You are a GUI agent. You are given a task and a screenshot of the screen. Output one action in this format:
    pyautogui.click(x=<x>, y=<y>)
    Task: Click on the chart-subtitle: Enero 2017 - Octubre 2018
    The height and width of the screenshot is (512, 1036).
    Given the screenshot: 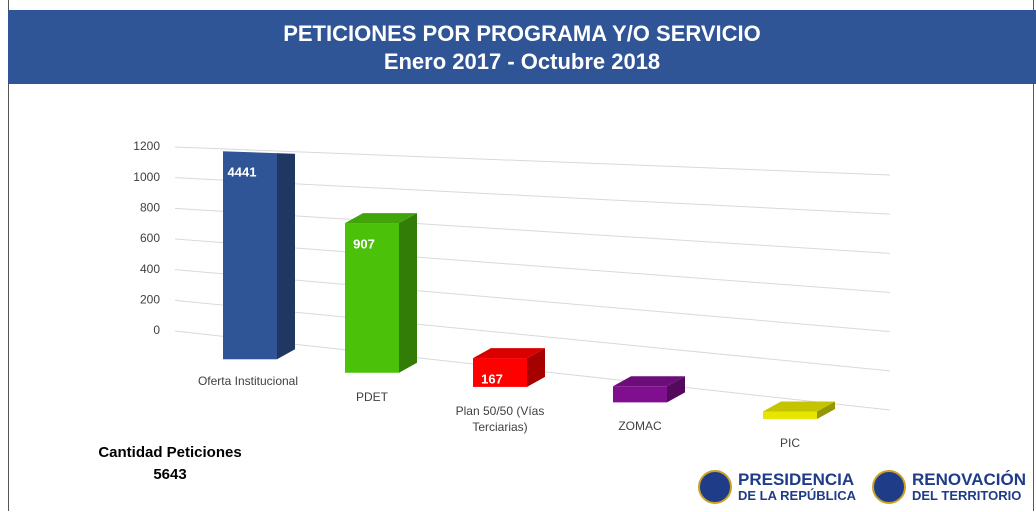 What is the action you would take?
    pyautogui.click(x=522, y=61)
    